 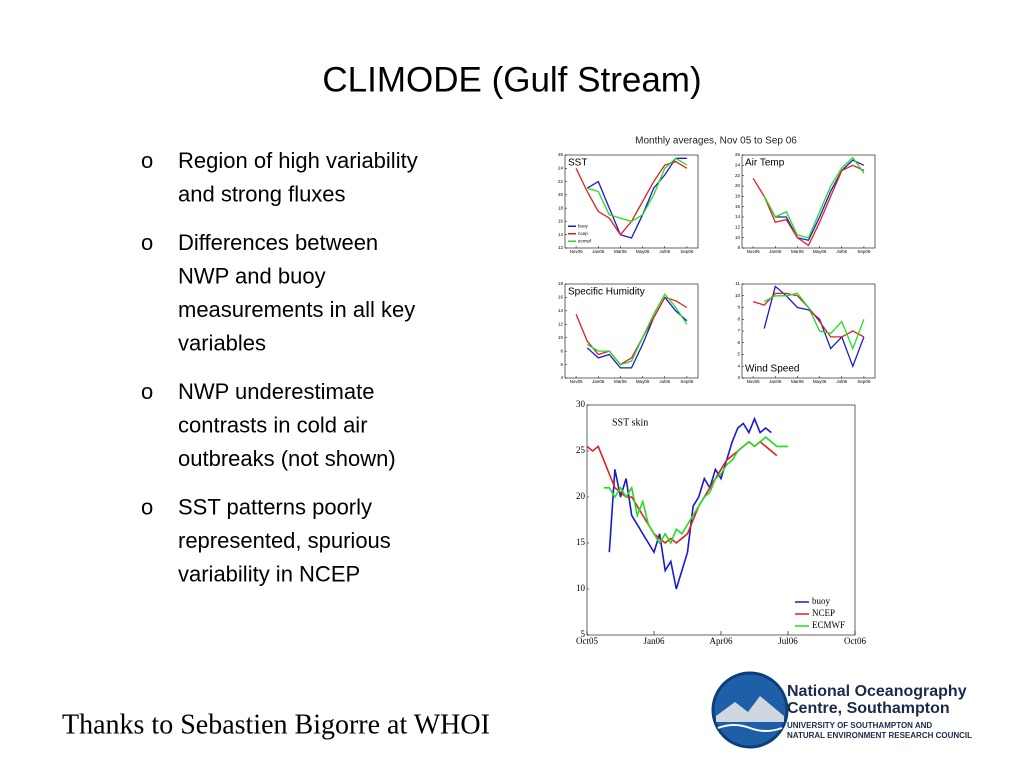 What do you see at coordinates (716, 141) in the screenshot?
I see `panel-group-title: Monthly averages, Nov 05 to Sep 06` at bounding box center [716, 141].